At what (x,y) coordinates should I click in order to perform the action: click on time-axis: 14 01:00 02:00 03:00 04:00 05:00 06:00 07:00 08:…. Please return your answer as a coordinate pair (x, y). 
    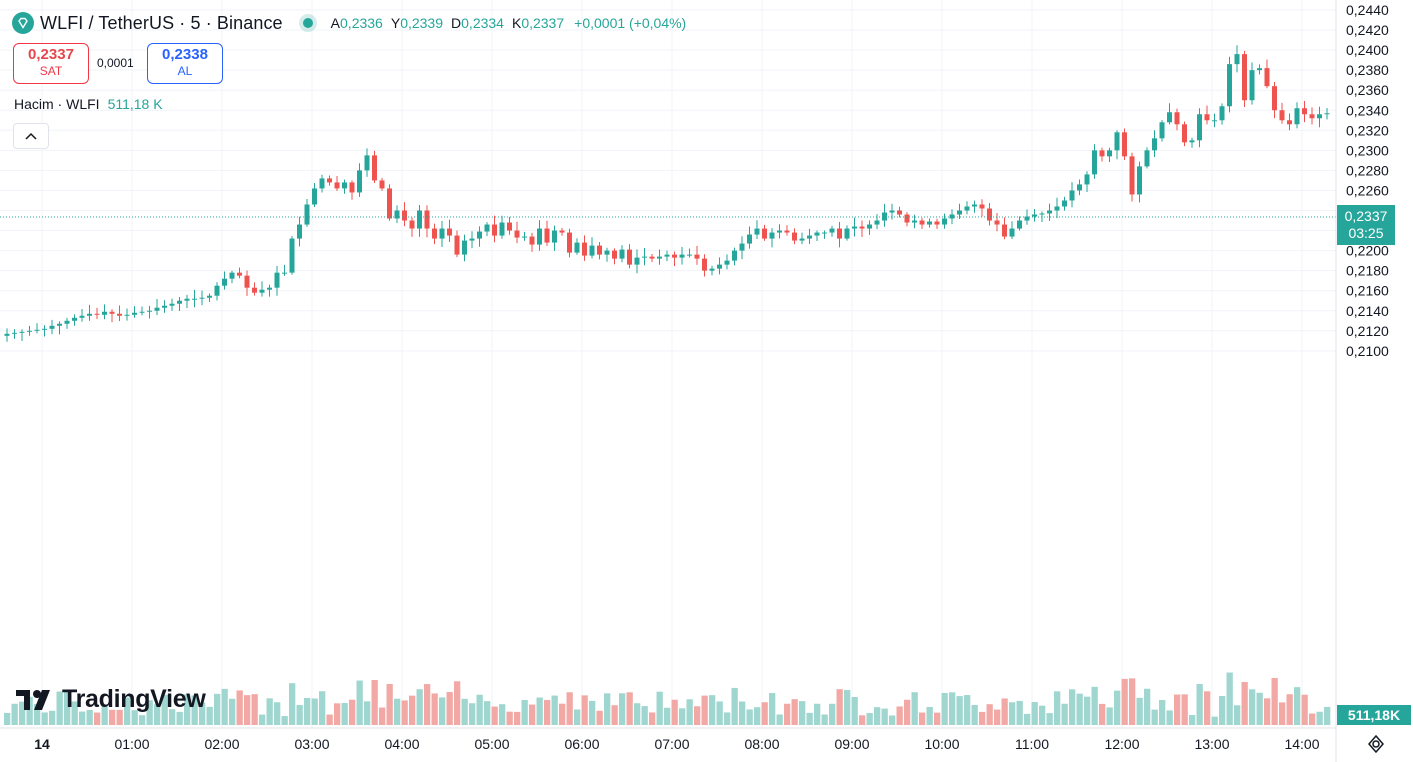
    Looking at the image, I should click on (677, 744).